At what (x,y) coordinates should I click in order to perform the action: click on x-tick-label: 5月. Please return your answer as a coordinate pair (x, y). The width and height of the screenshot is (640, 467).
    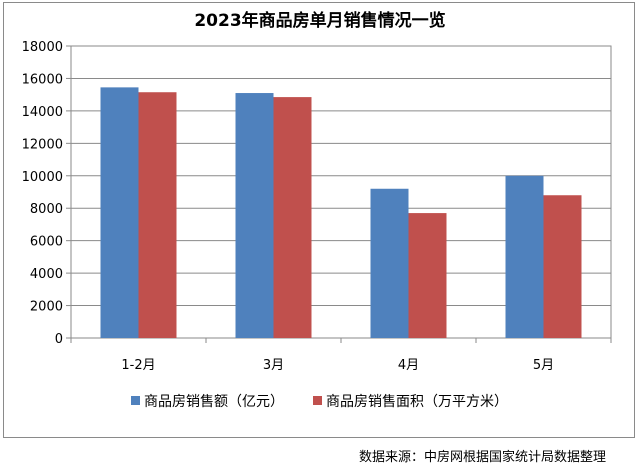
    Looking at the image, I should click on (543, 365).